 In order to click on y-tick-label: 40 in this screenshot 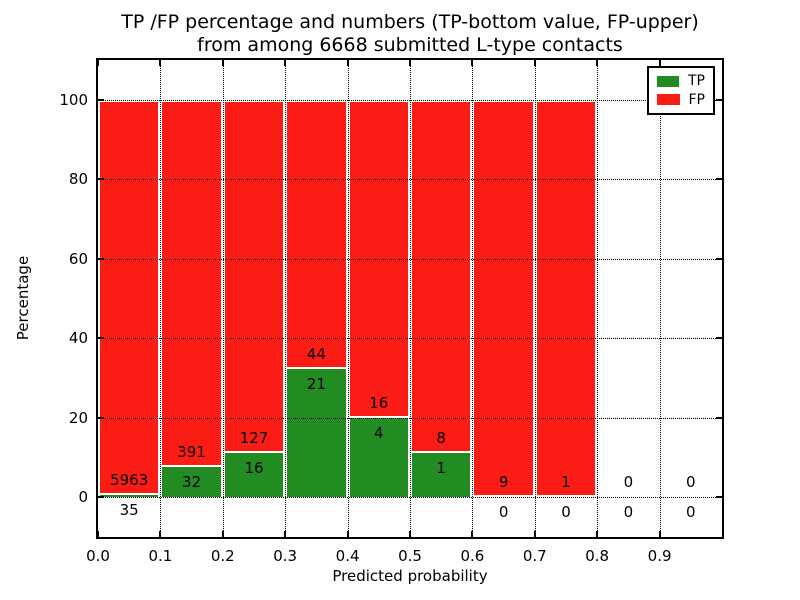, I will do `click(78, 338)`.